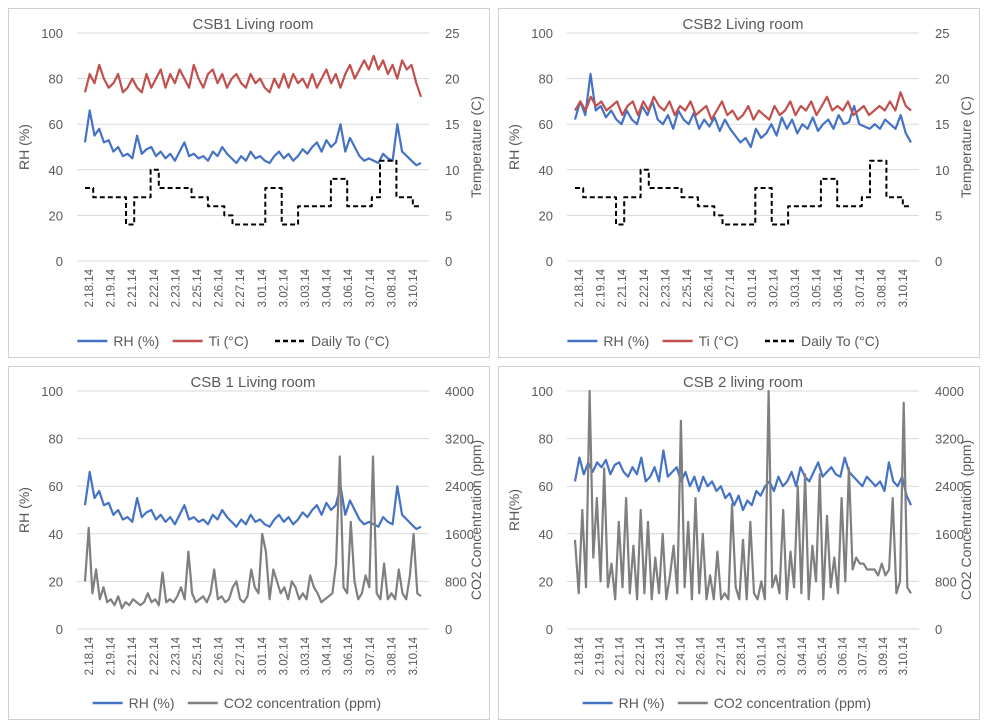  What do you see at coordinates (949, 439) in the screenshot?
I see `y2-tick-label: 3200` at bounding box center [949, 439].